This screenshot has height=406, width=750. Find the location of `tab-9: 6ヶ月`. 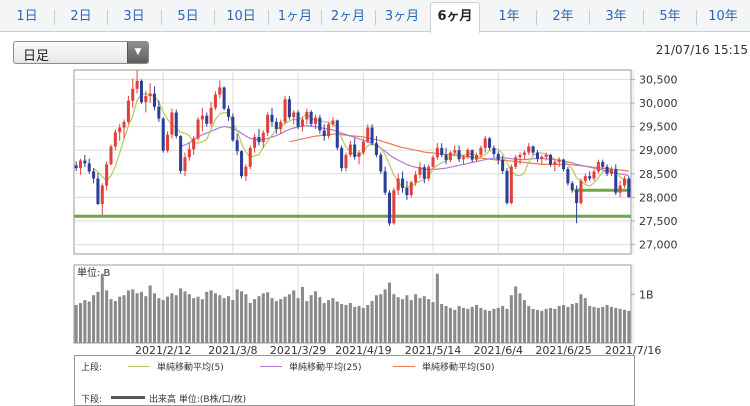

tab-9: 6ヶ月 is located at coordinates (455, 17).